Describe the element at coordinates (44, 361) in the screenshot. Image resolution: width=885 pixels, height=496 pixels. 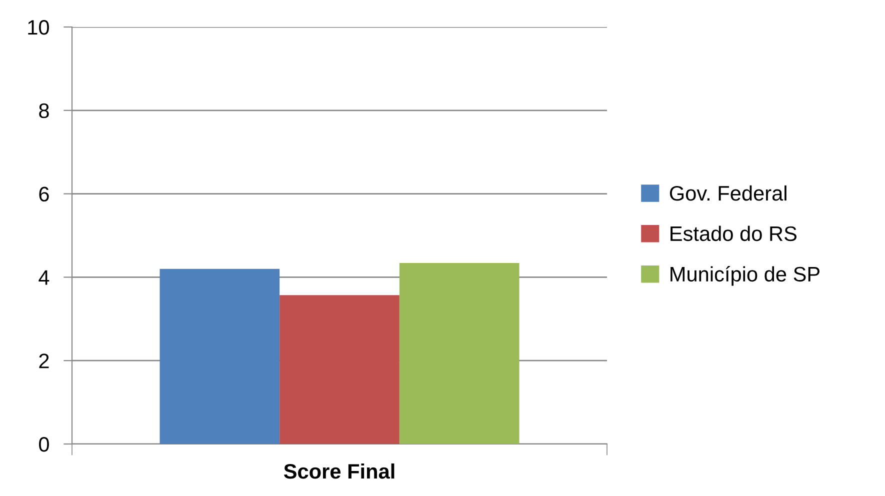
I see `y-tick-label: 2` at that location.